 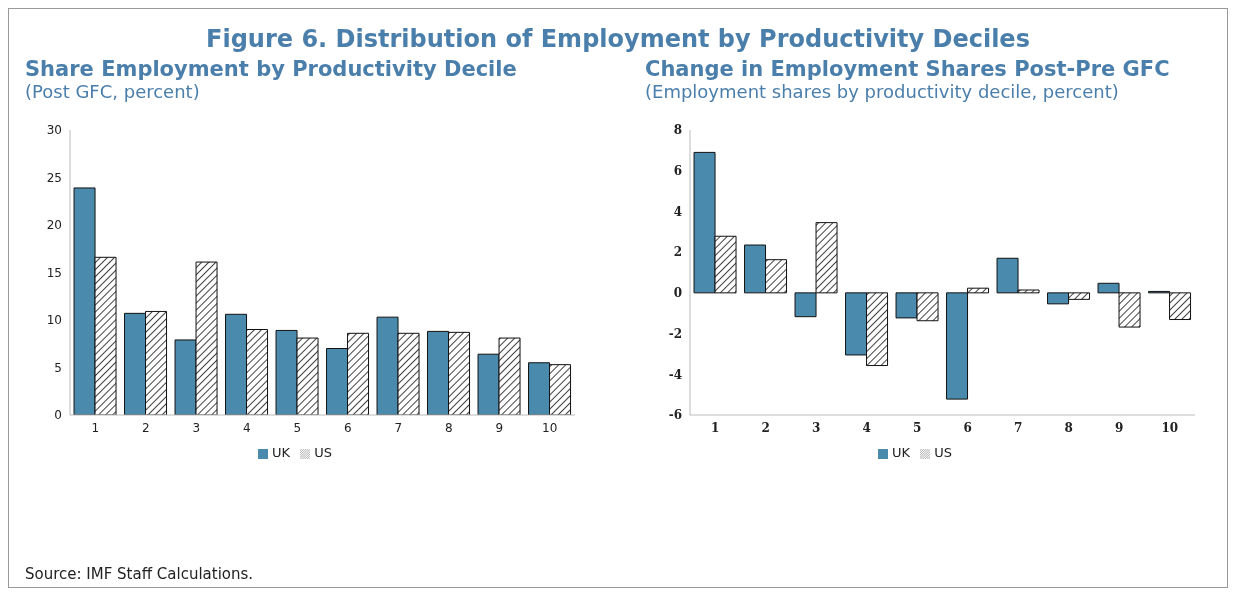 I want to click on y-tick-label: 8, so click(x=677, y=130).